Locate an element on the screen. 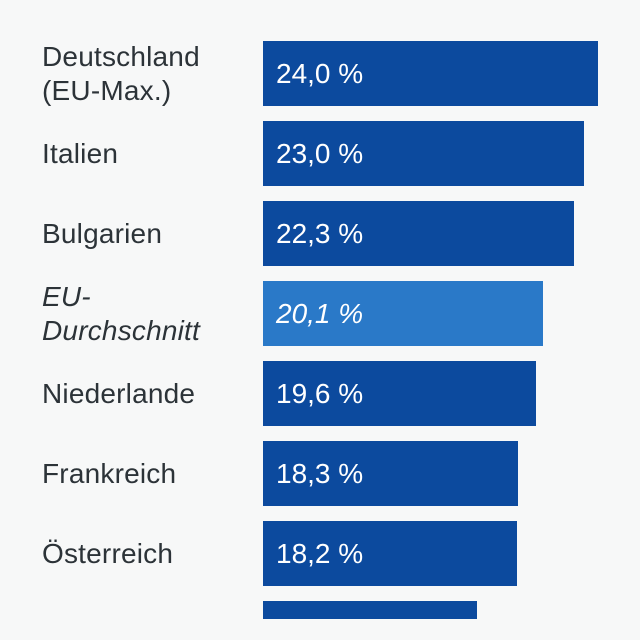  category-label: Deutschland (EU-Max.) is located at coordinates (152, 73).